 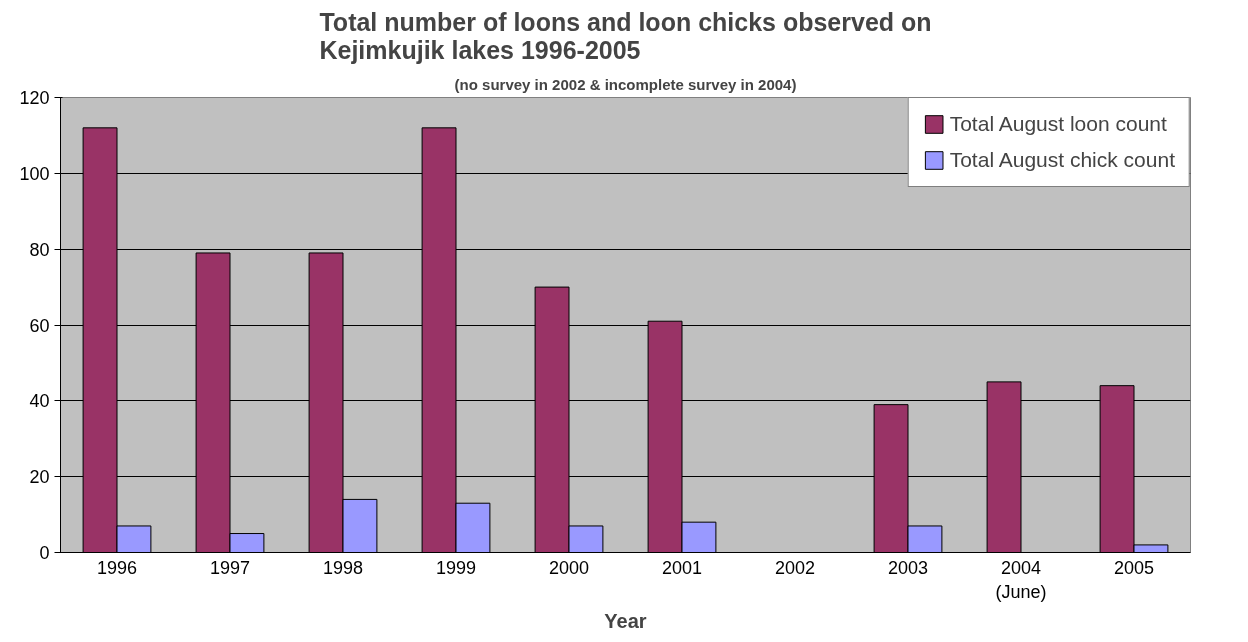 What do you see at coordinates (625, 35) in the screenshot?
I see `chart-title: Total number of loons and loon chicks observed on Kejimkujik lakes 1996-2005` at bounding box center [625, 35].